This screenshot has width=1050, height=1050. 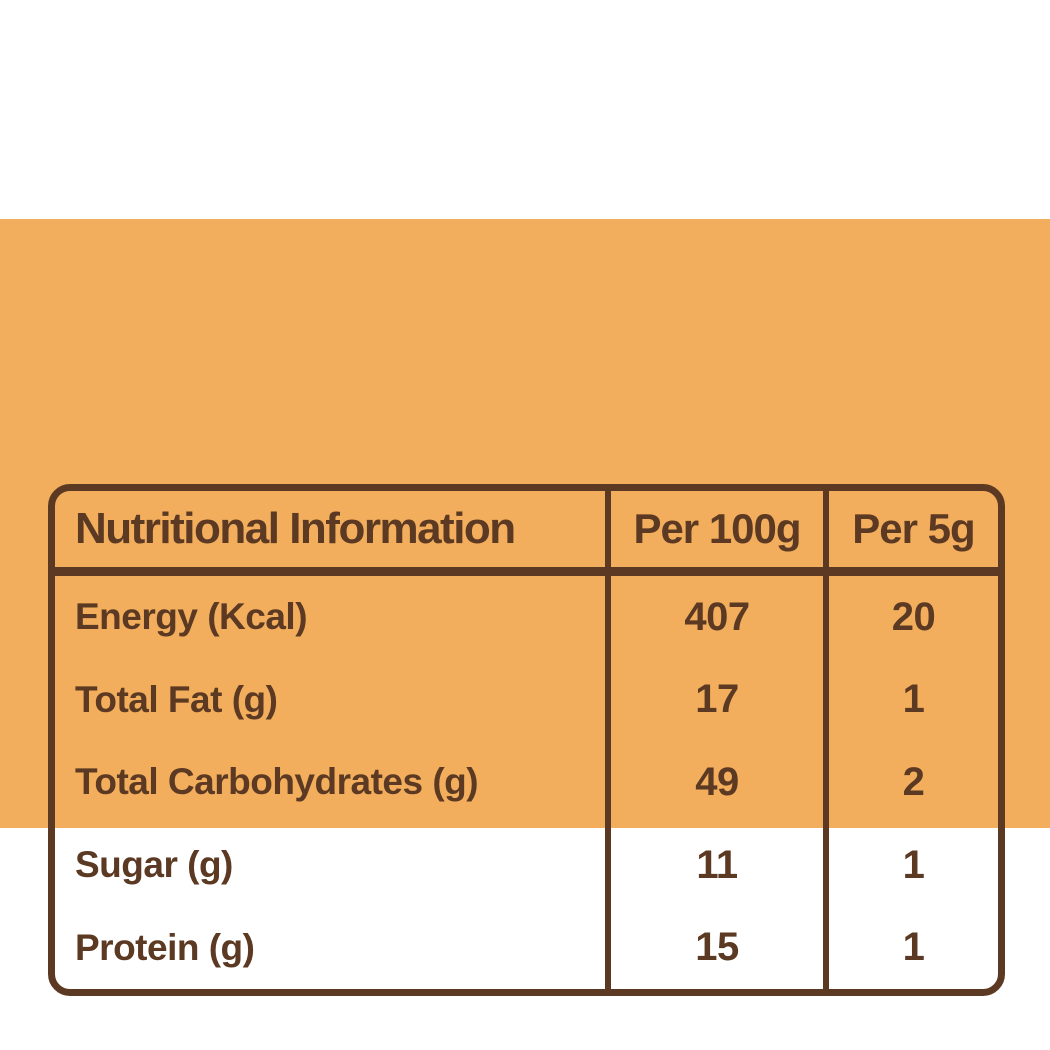 I want to click on table-header-title-cell: Nutritional Information, so click(x=330, y=533).